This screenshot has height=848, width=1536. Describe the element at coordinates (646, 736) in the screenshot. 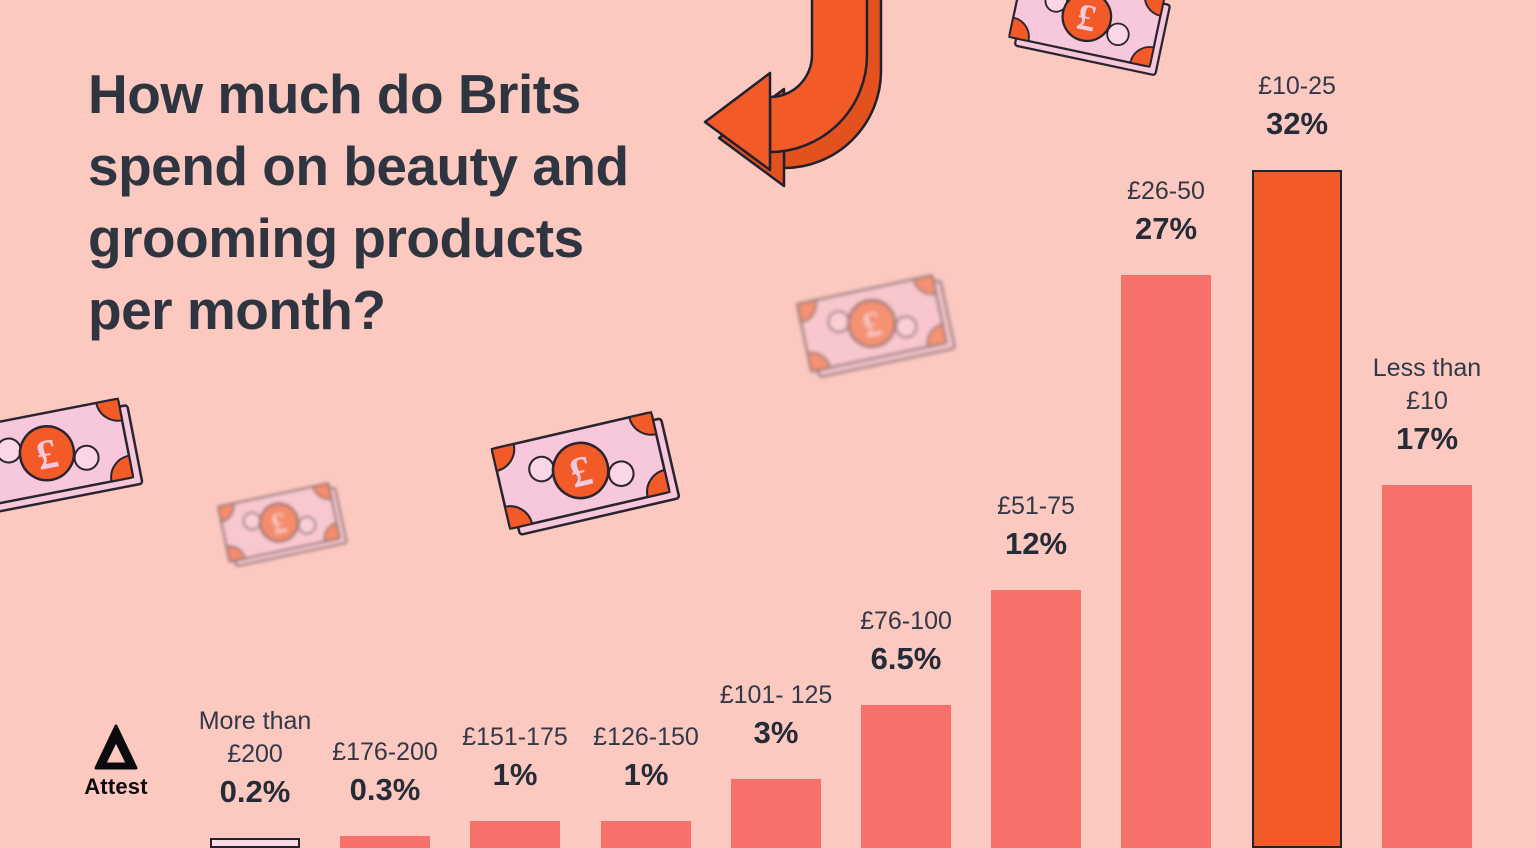

I see `bar-category: £126-150` at that location.